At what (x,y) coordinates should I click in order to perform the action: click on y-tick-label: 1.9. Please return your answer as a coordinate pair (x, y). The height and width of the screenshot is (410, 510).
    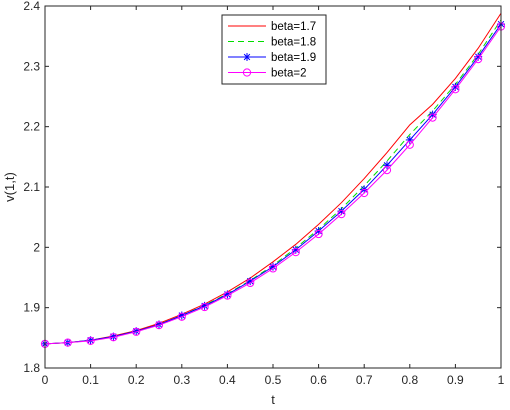
    Looking at the image, I should click on (31, 308).